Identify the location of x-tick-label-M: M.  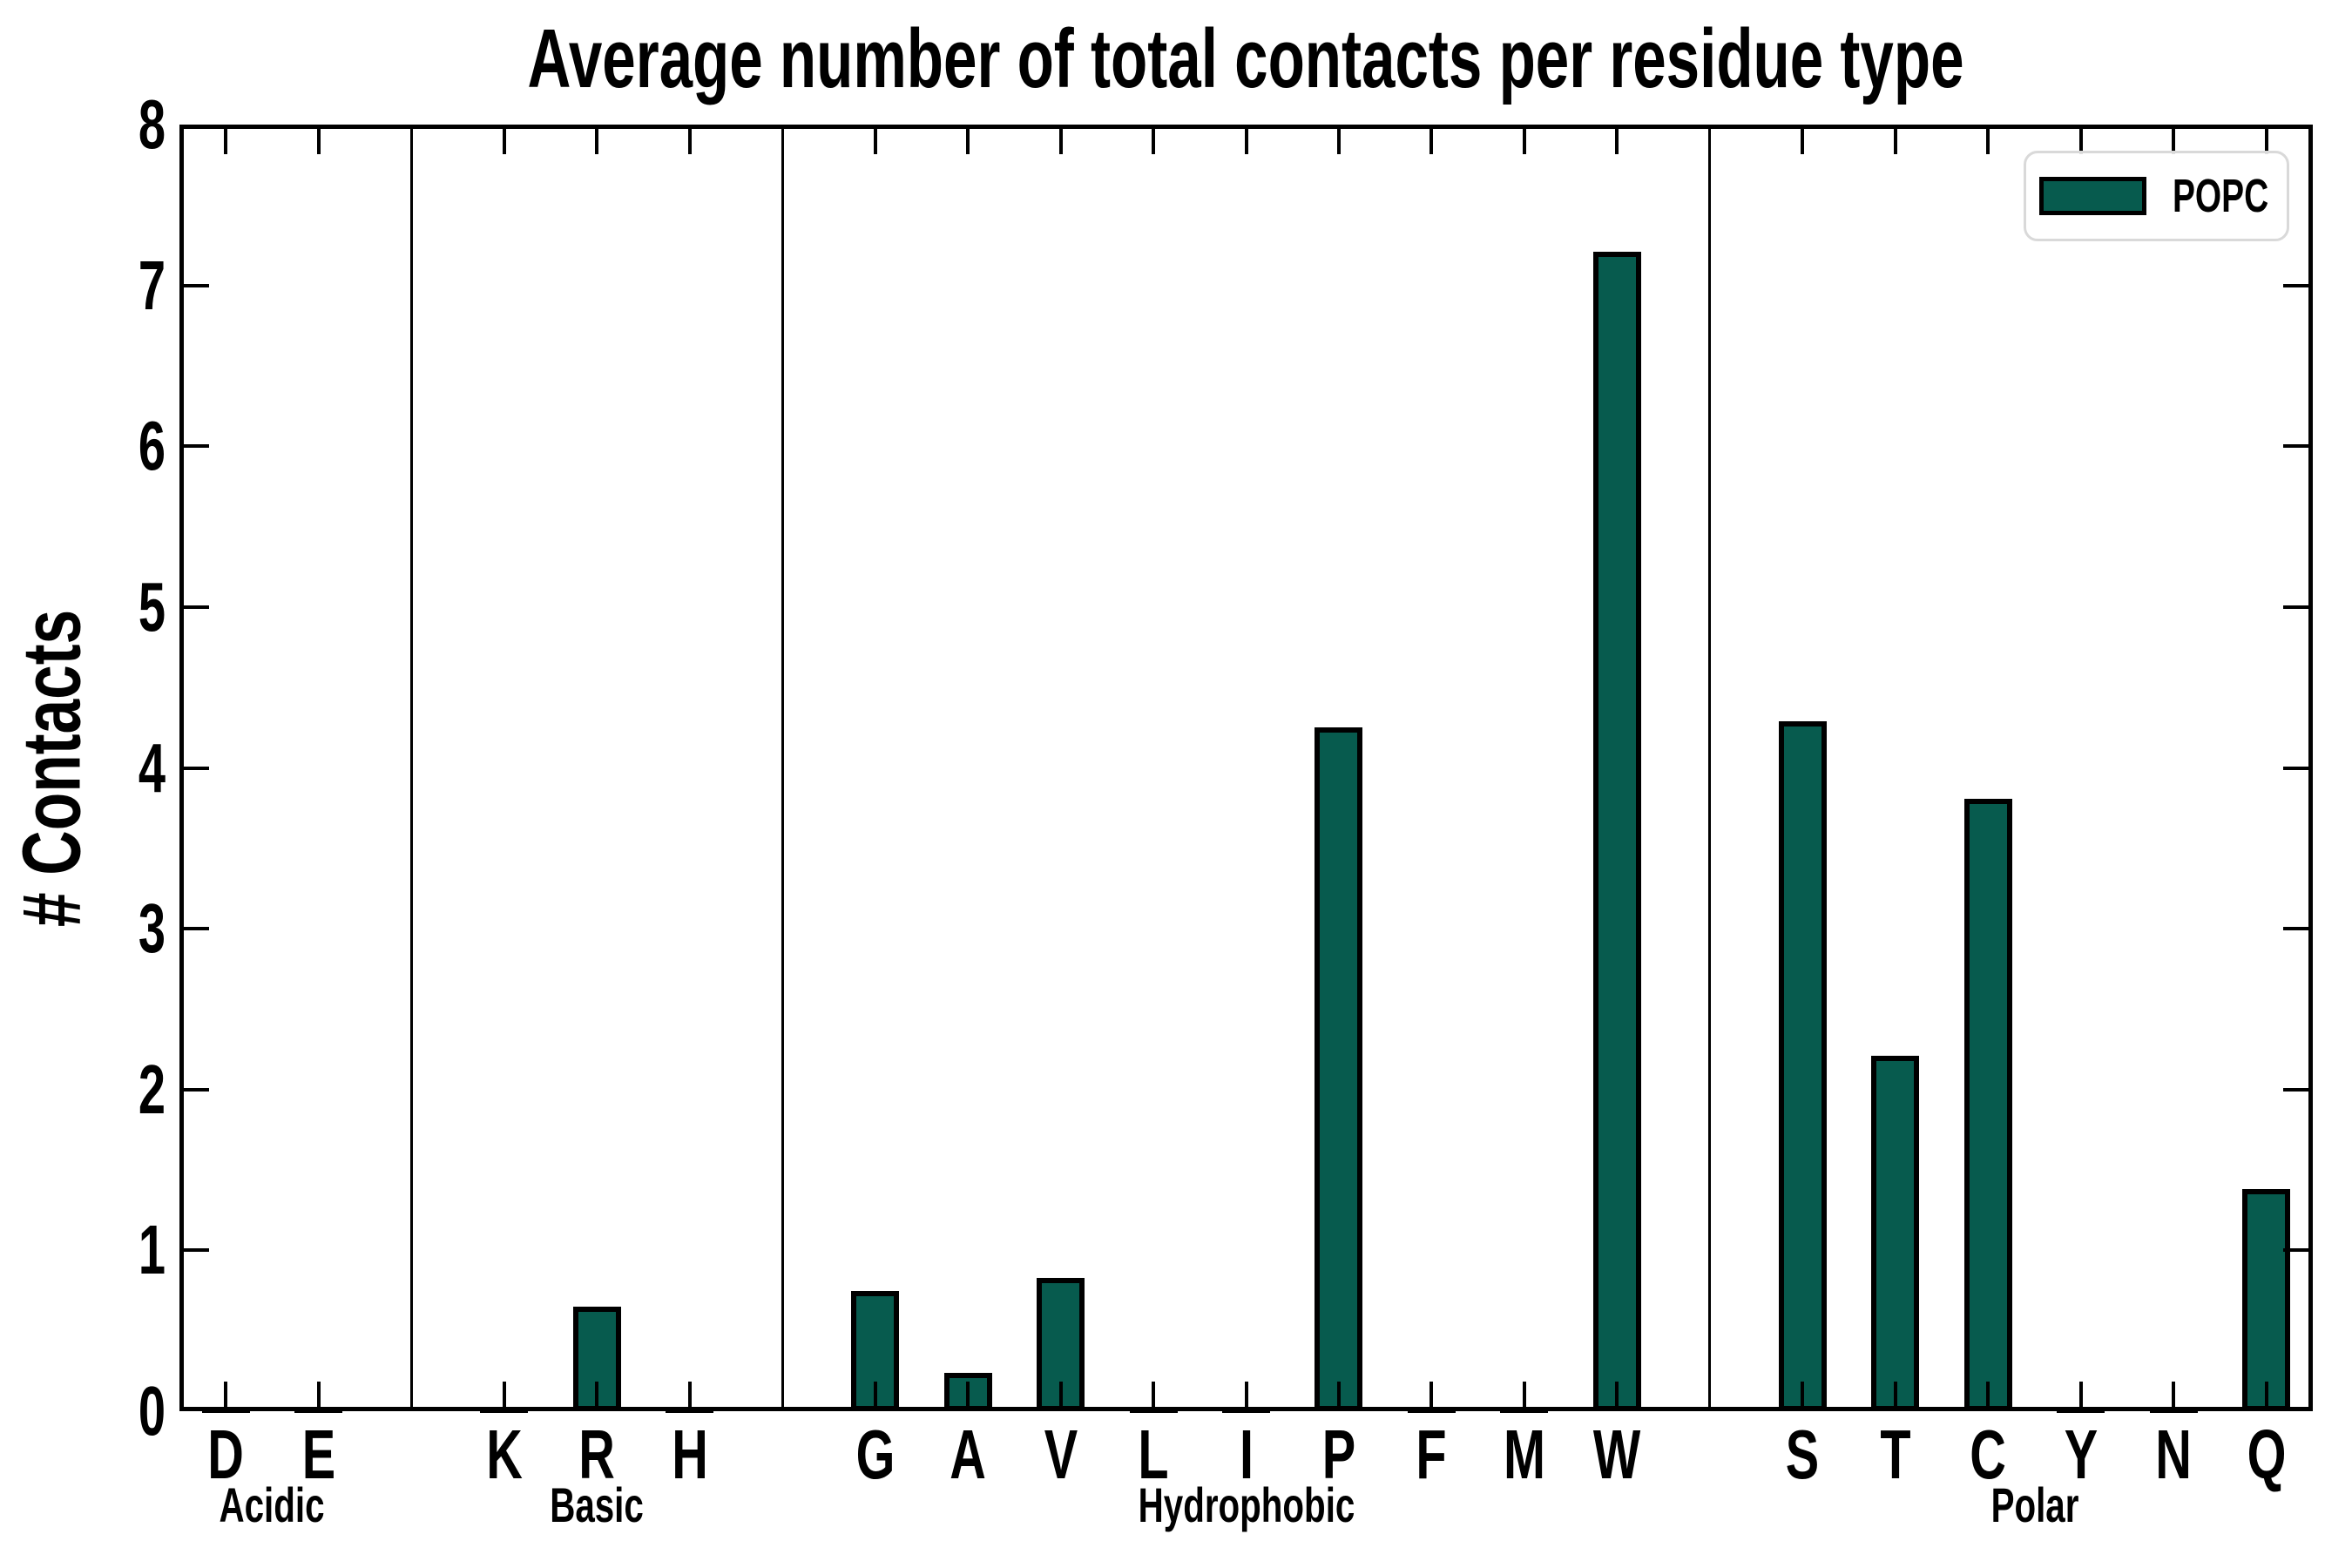
(1524, 1454).